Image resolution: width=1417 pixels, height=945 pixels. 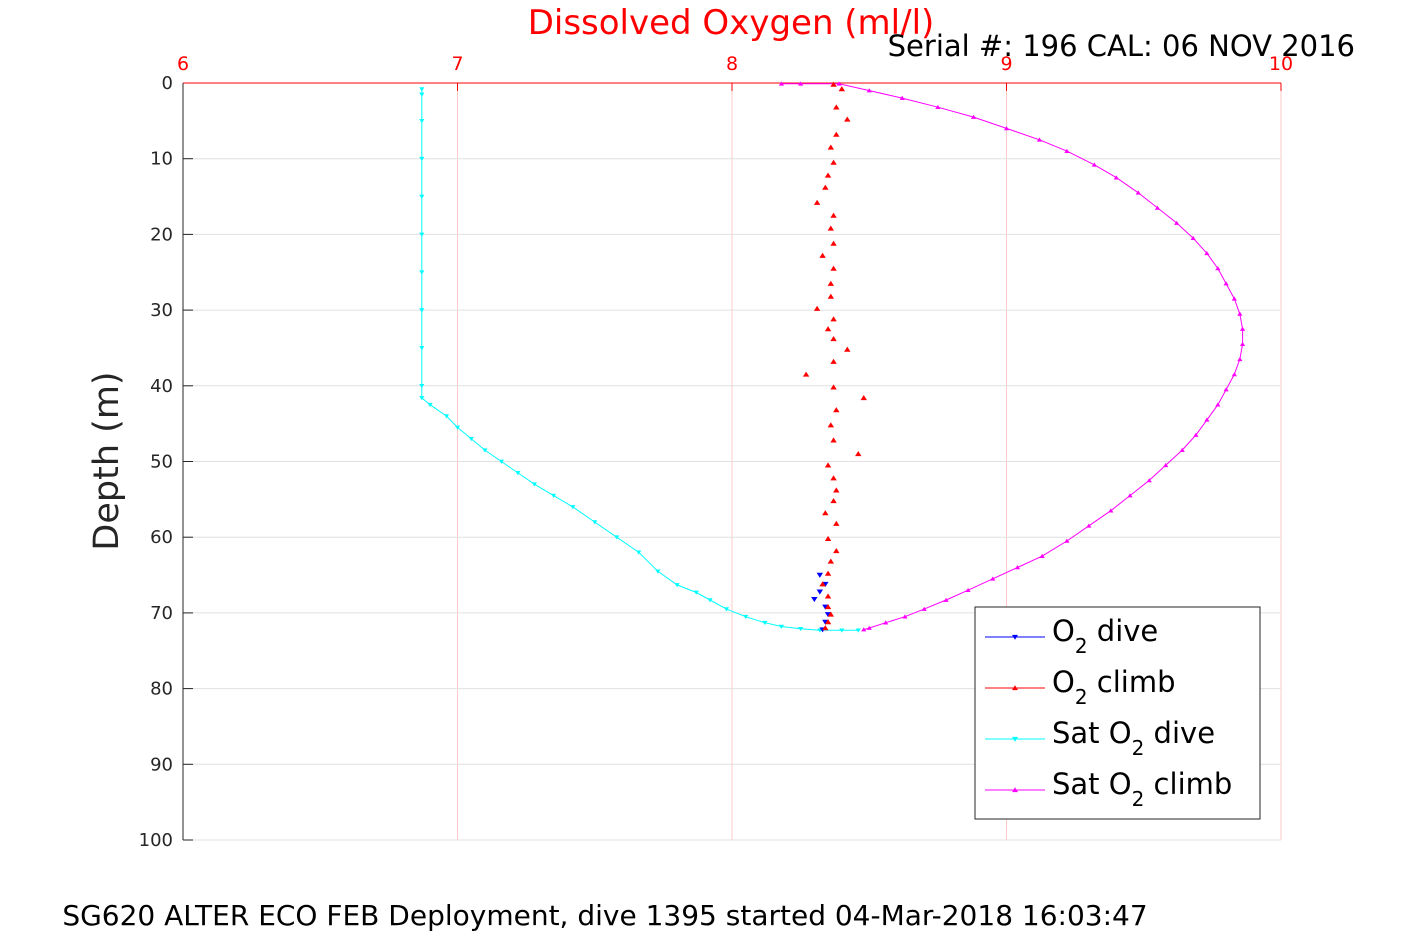 I want to click on x-tick-label: 9, so click(x=1006, y=64).